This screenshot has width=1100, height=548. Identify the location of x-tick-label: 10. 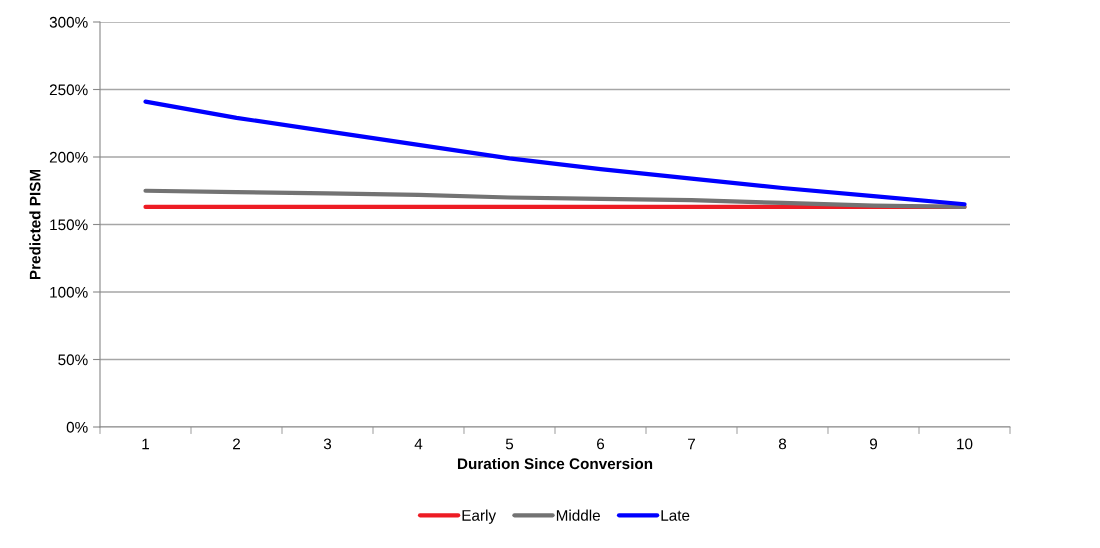
(965, 444).